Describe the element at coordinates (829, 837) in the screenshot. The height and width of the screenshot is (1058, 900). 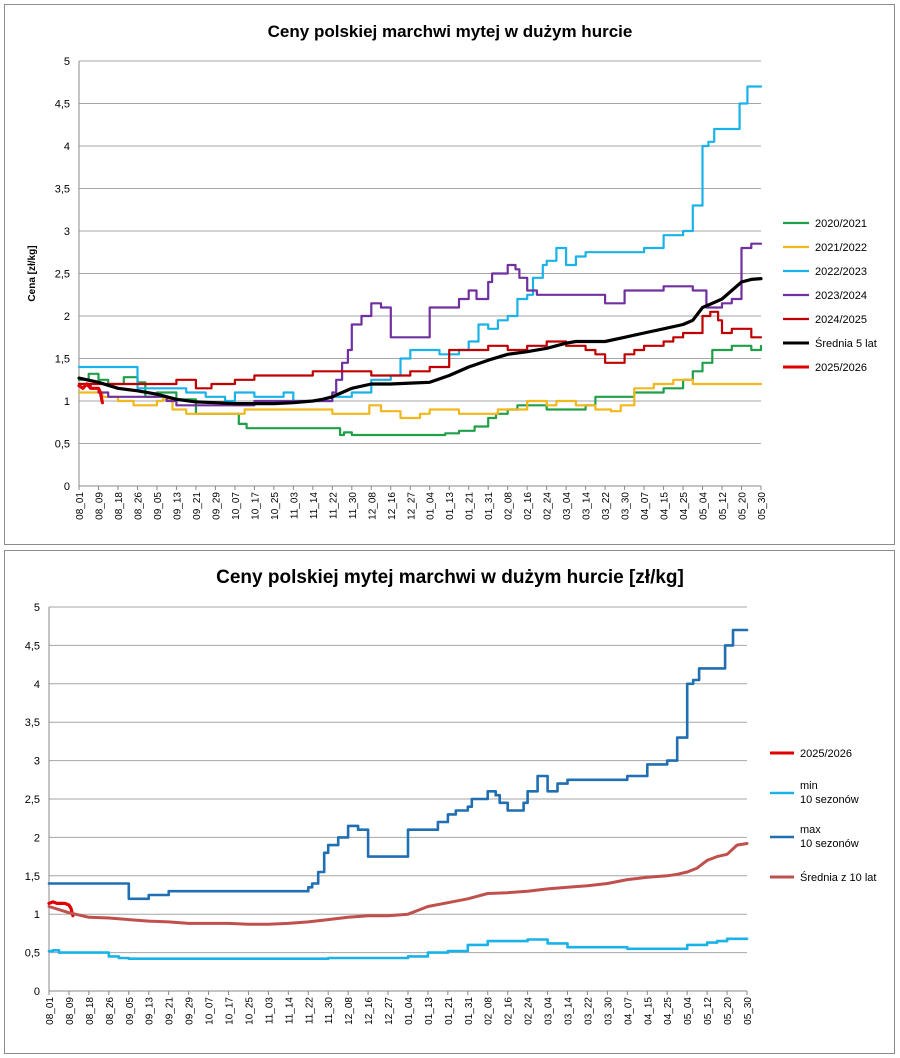
I see `legend-label: max 10 sezonów` at that location.